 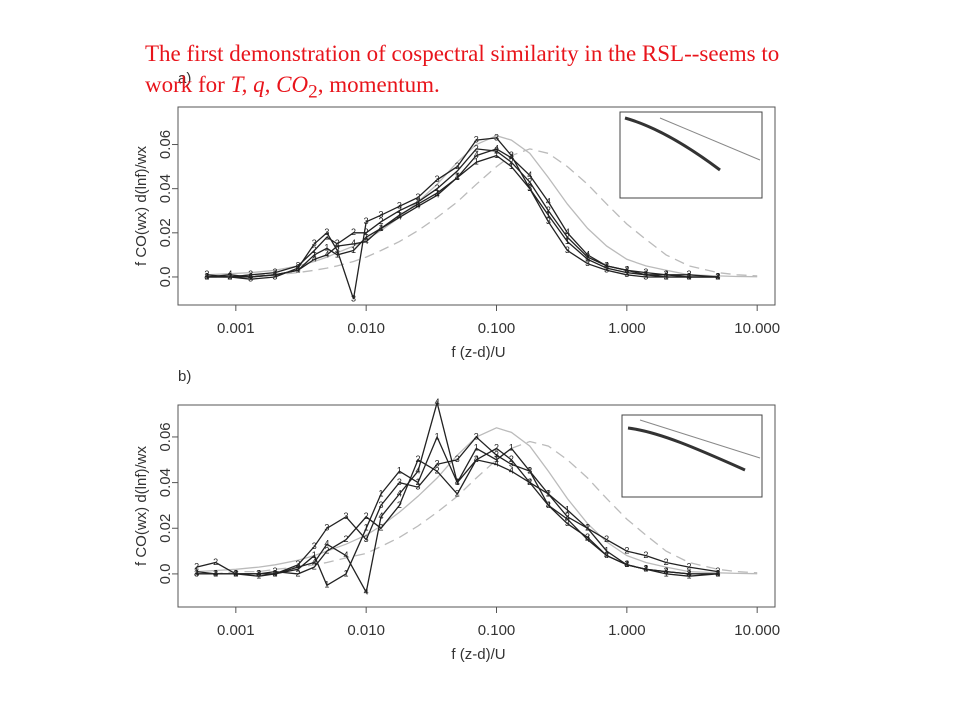 What do you see at coordinates (627, 630) in the screenshot?
I see `x-tick-label: 1.000` at bounding box center [627, 630].